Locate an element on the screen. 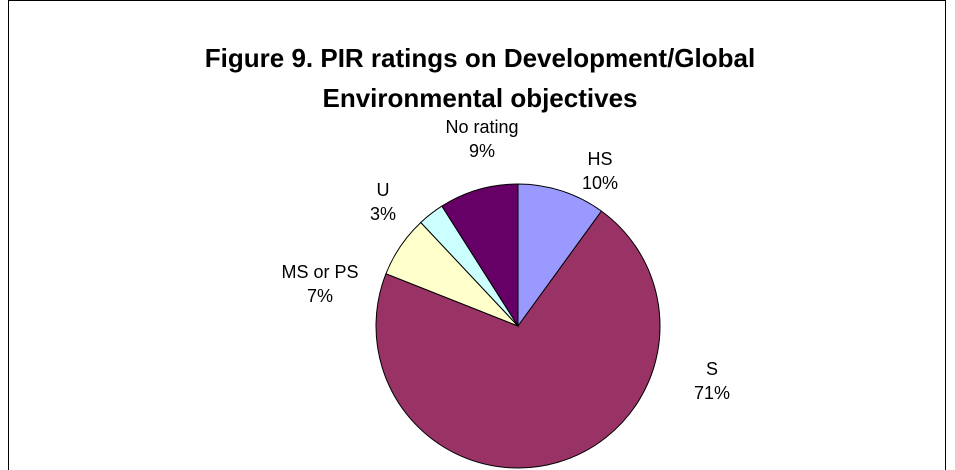  slice-label: HS is located at coordinates (599, 159).